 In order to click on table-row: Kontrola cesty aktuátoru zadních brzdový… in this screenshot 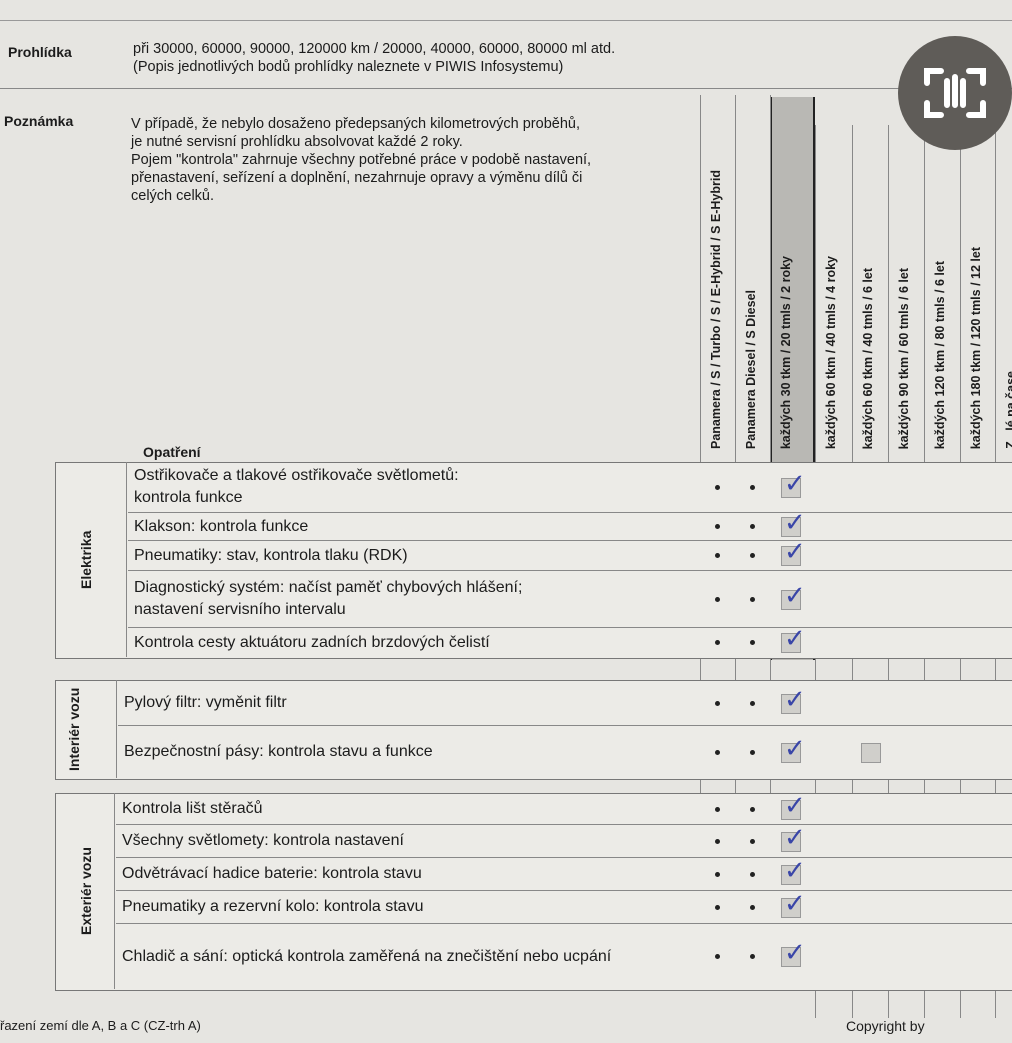, I will do `click(414, 642)`.